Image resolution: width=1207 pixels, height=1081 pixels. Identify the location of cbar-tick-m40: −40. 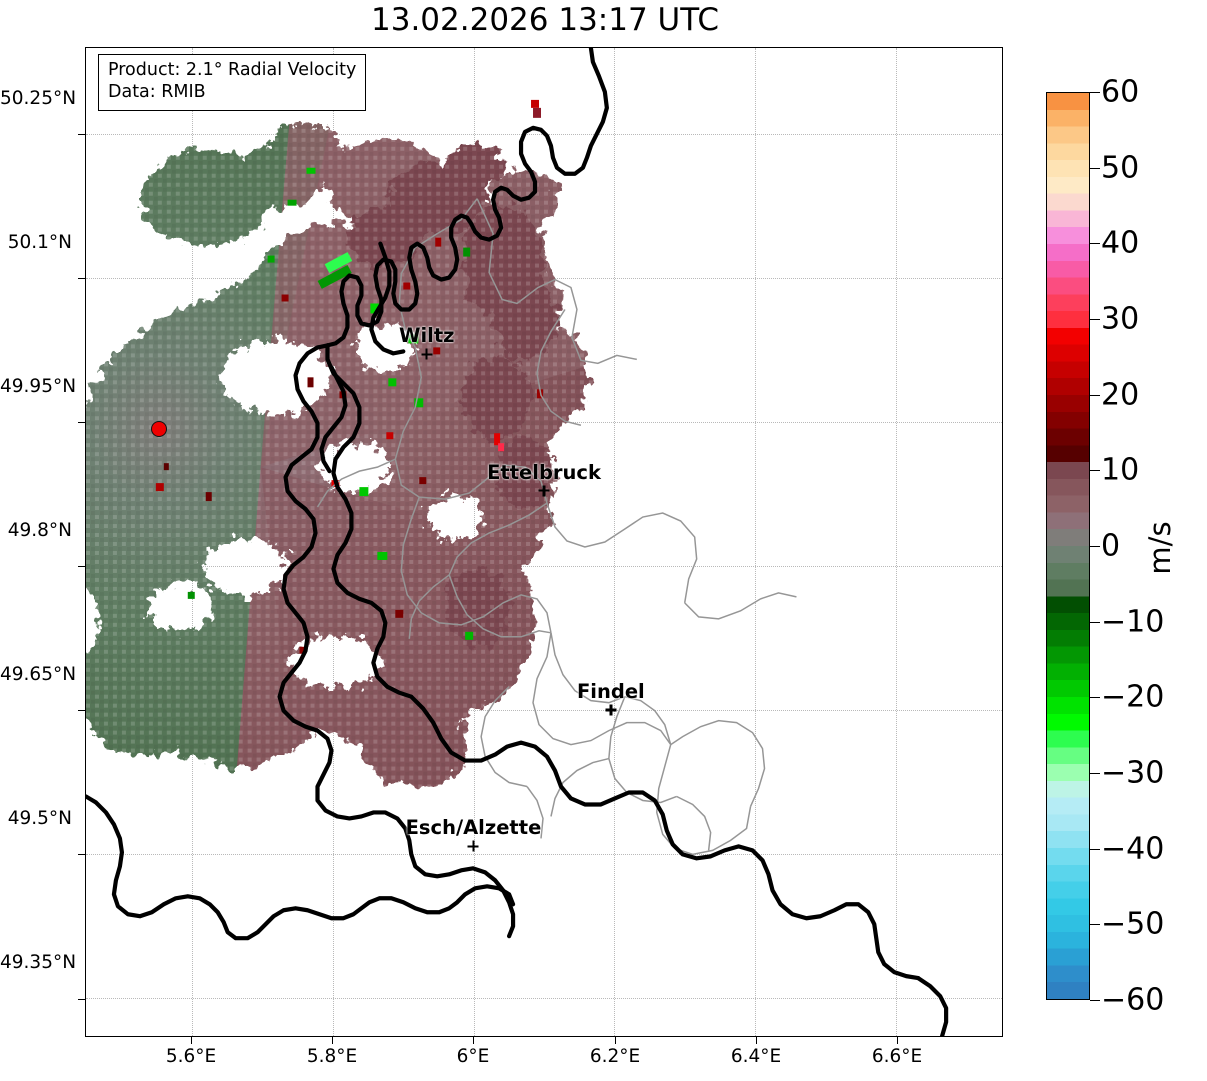
(1133, 849).